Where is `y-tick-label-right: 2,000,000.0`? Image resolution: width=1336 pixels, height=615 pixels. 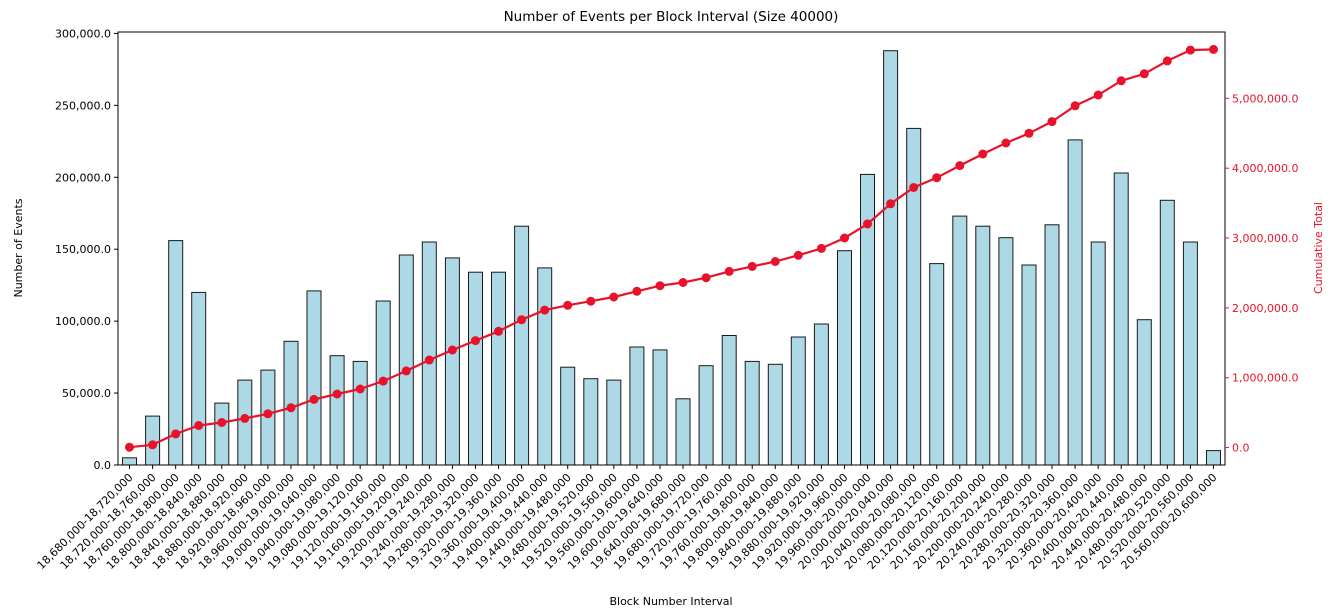 y-tick-label-right: 2,000,000.0 is located at coordinates (1265, 308).